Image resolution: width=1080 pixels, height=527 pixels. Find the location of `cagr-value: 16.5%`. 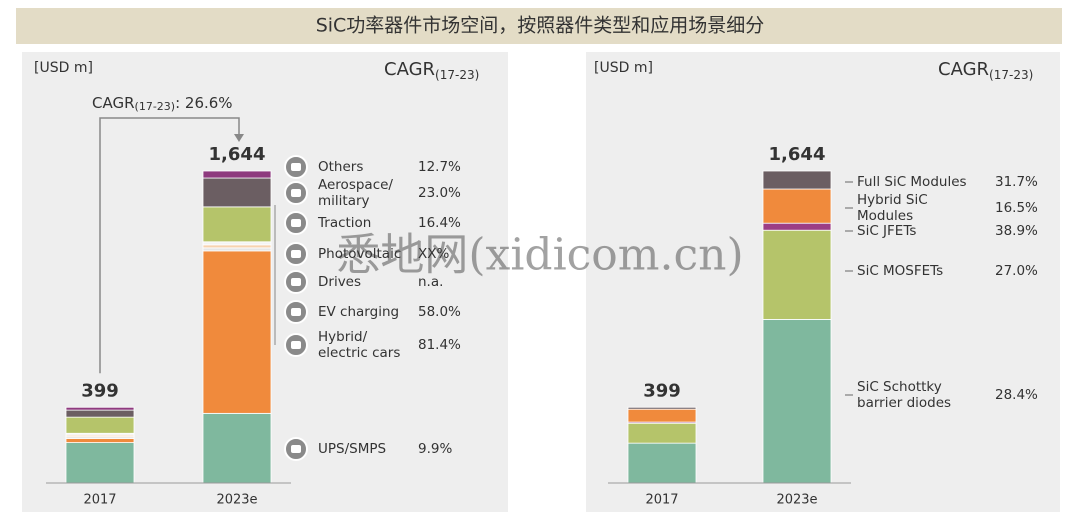

cagr-value: 16.5% is located at coordinates (1016, 208).